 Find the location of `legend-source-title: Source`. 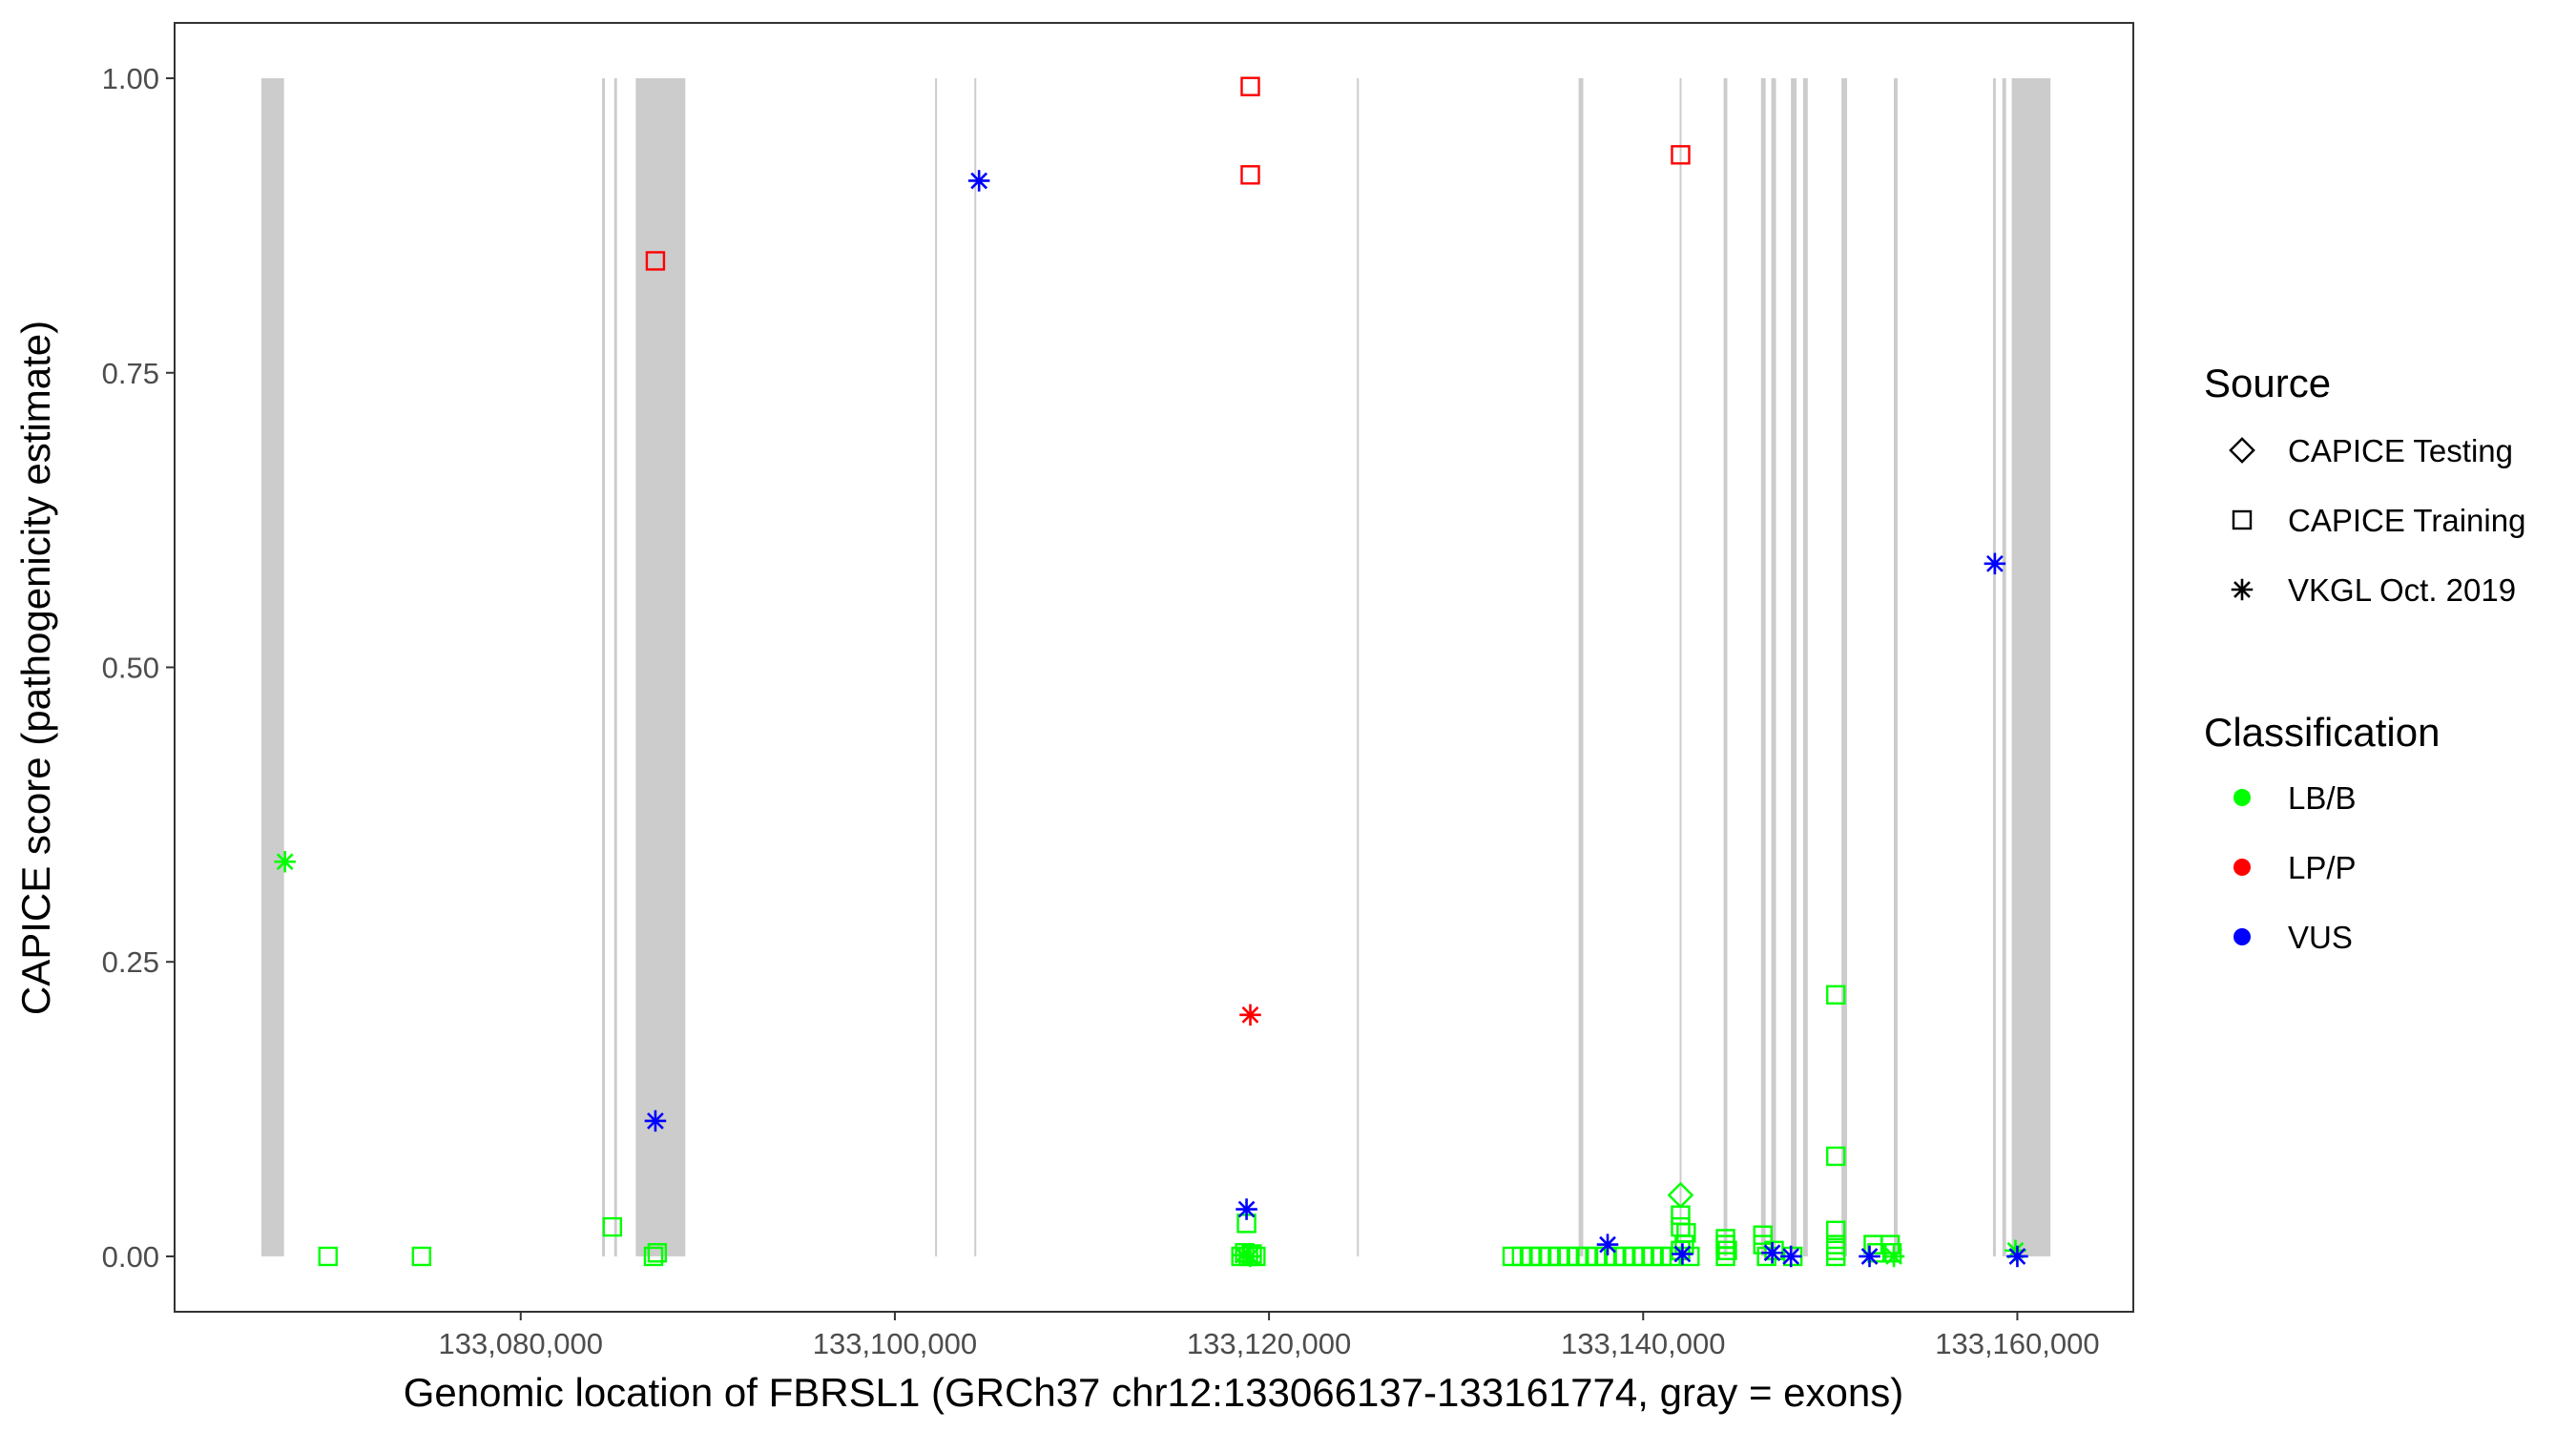

legend-source-title: Source is located at coordinates (2267, 383).